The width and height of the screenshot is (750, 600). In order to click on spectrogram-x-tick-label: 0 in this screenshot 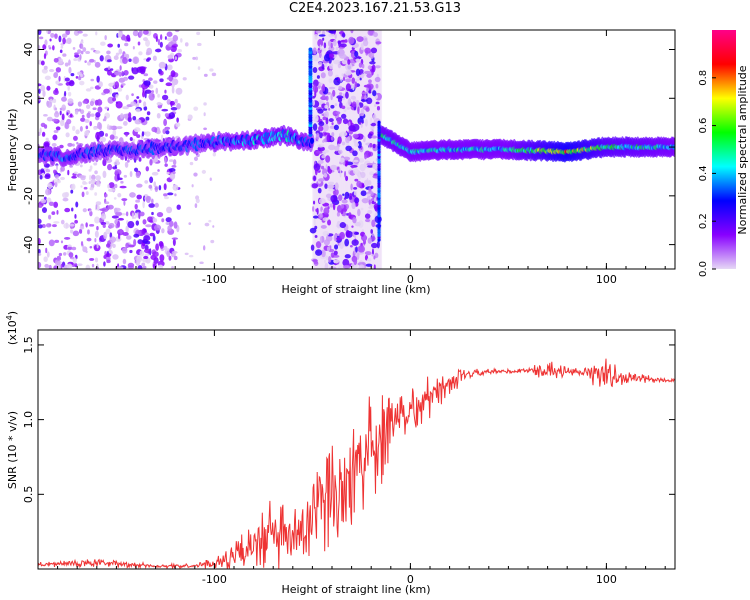, I will do `click(410, 279)`.